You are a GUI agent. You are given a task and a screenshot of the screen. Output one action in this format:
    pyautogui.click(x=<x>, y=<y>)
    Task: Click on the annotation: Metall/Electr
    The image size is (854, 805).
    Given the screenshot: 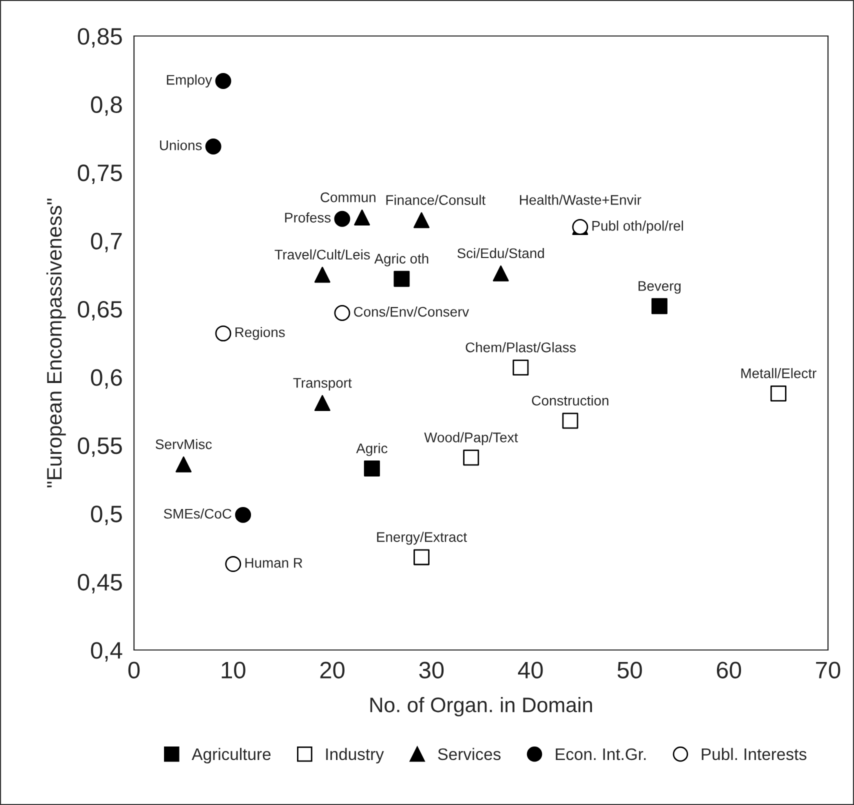 What is the action you would take?
    pyautogui.click(x=778, y=373)
    